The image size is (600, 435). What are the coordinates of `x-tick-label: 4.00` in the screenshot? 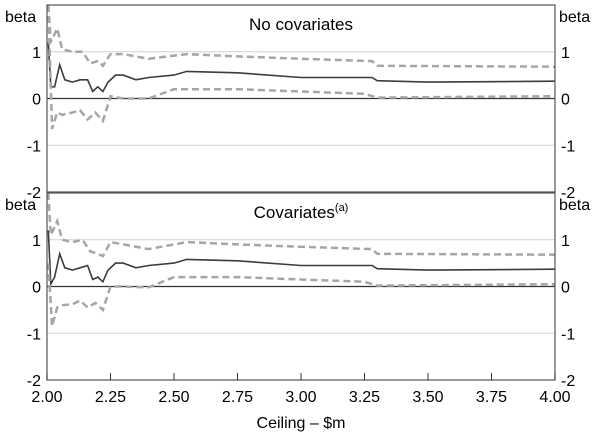 It's located at (554, 397).